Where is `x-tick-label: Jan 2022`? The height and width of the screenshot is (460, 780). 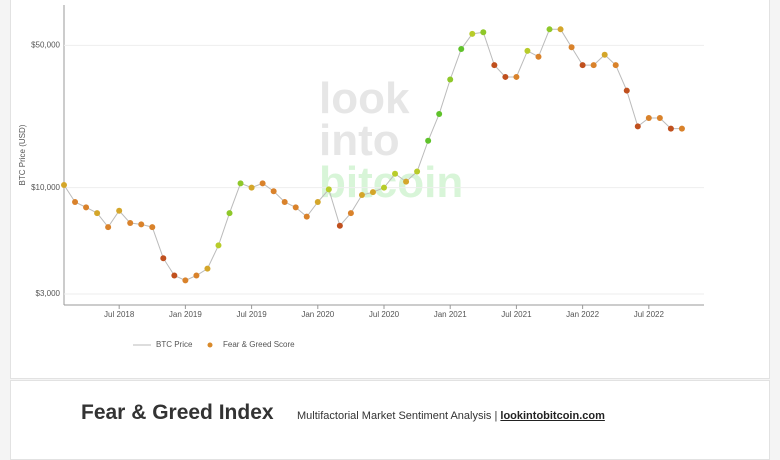
x-tick-label: Jan 2022 is located at coordinates (582, 314).